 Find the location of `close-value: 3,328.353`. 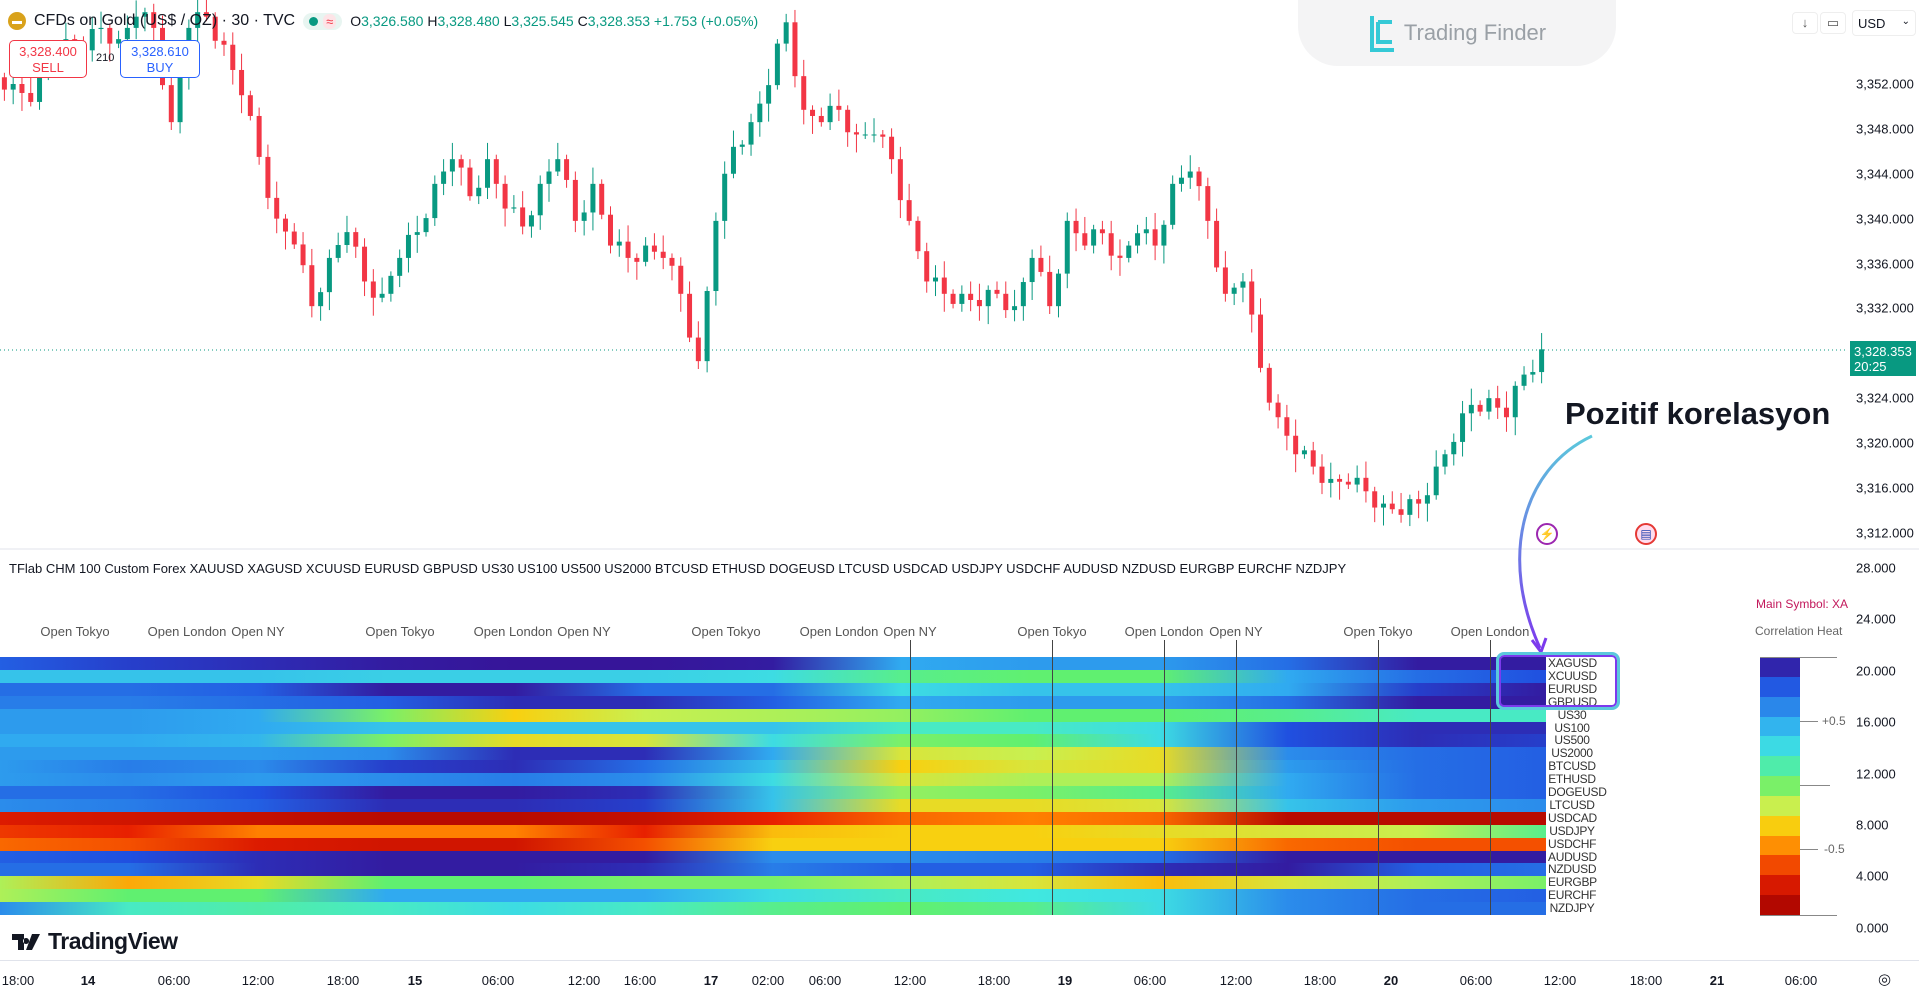

close-value: 3,328.353 is located at coordinates (619, 21).